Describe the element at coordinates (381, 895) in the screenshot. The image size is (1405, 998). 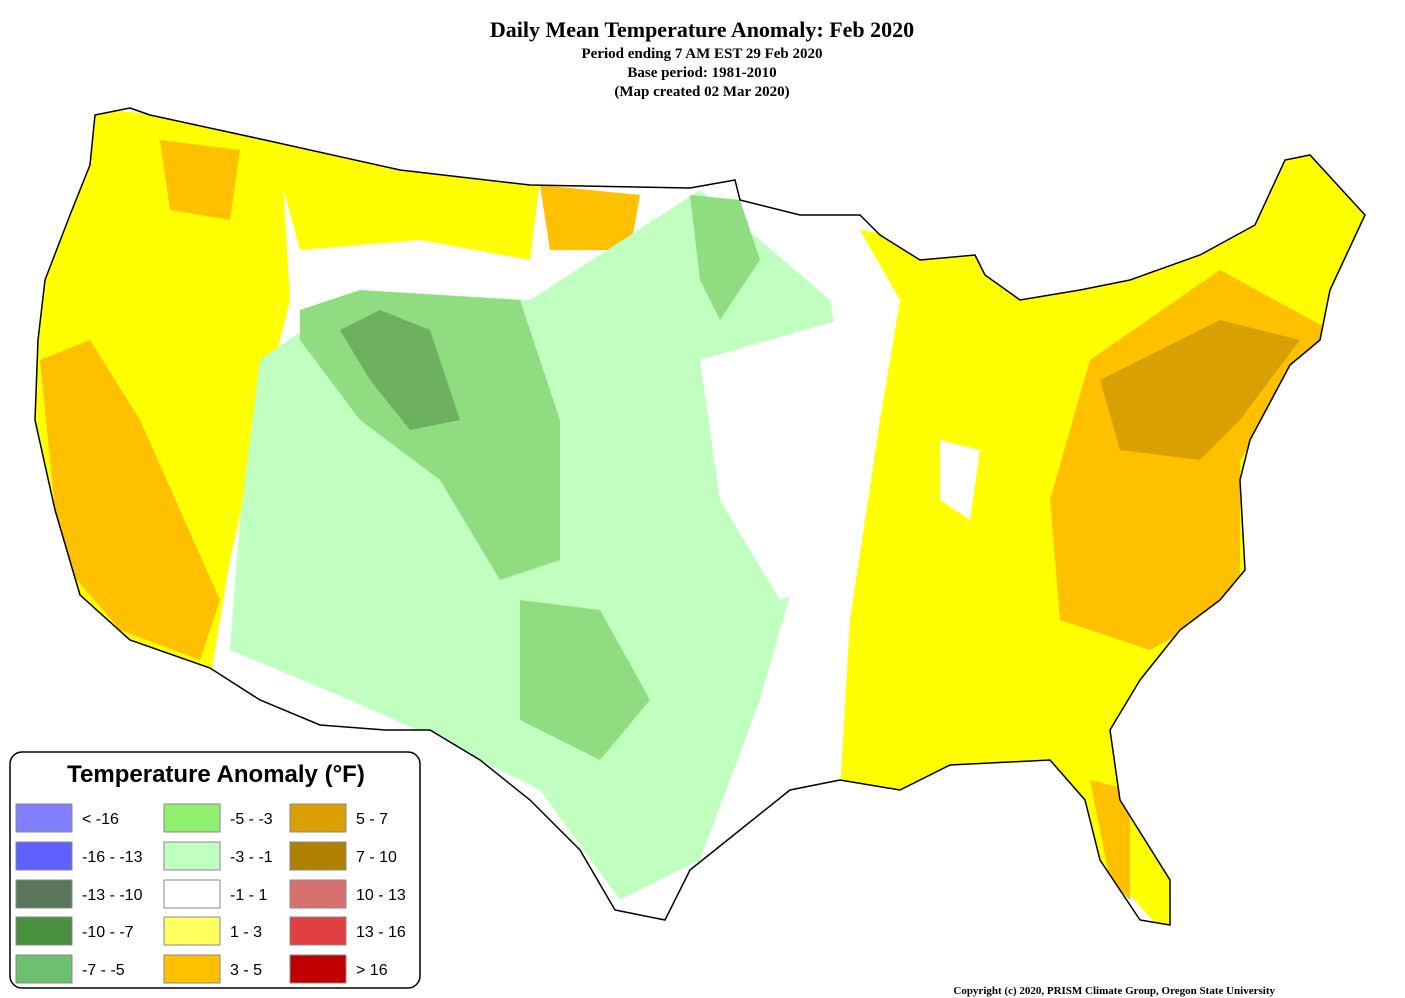
I see `legend-label: 10 - 13` at that location.